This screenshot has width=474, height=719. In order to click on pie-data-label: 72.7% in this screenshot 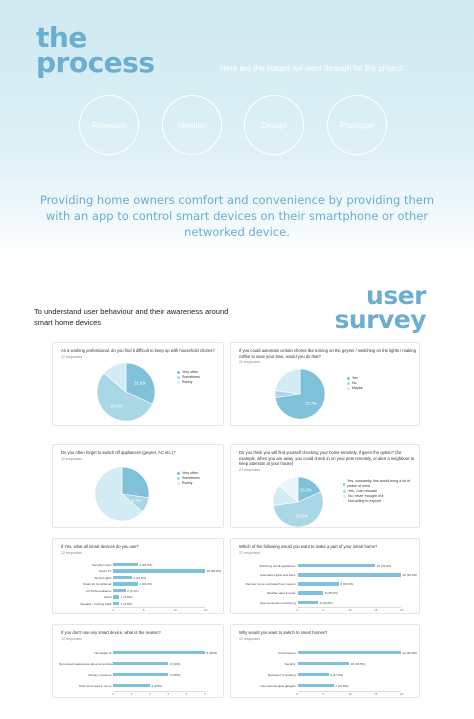, I will do `click(311, 403)`.